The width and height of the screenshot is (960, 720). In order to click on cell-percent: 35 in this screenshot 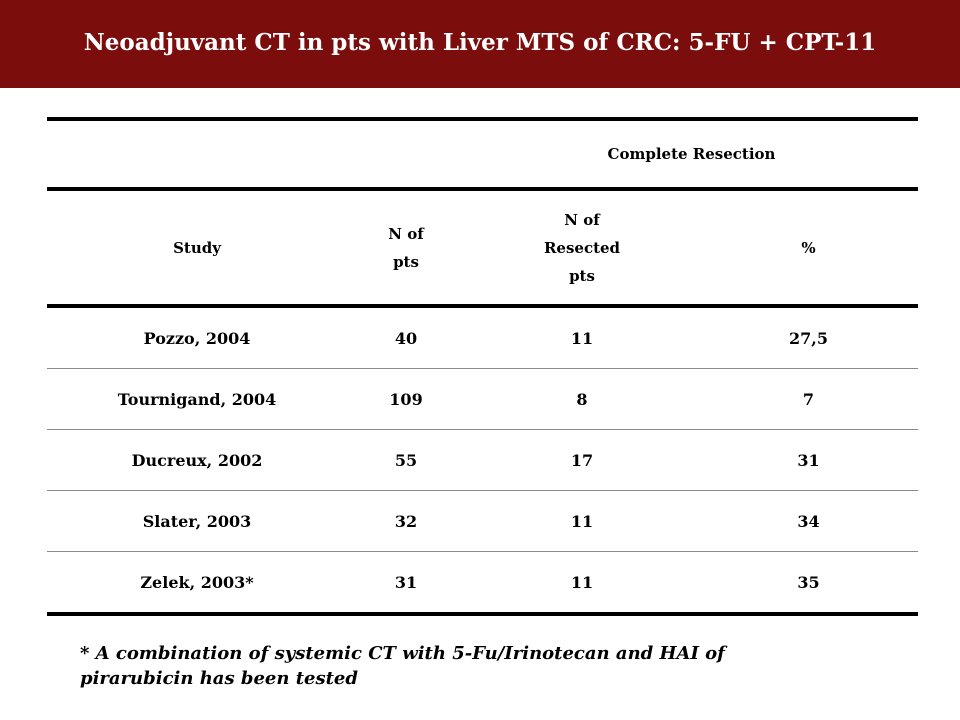, I will do `click(808, 583)`.